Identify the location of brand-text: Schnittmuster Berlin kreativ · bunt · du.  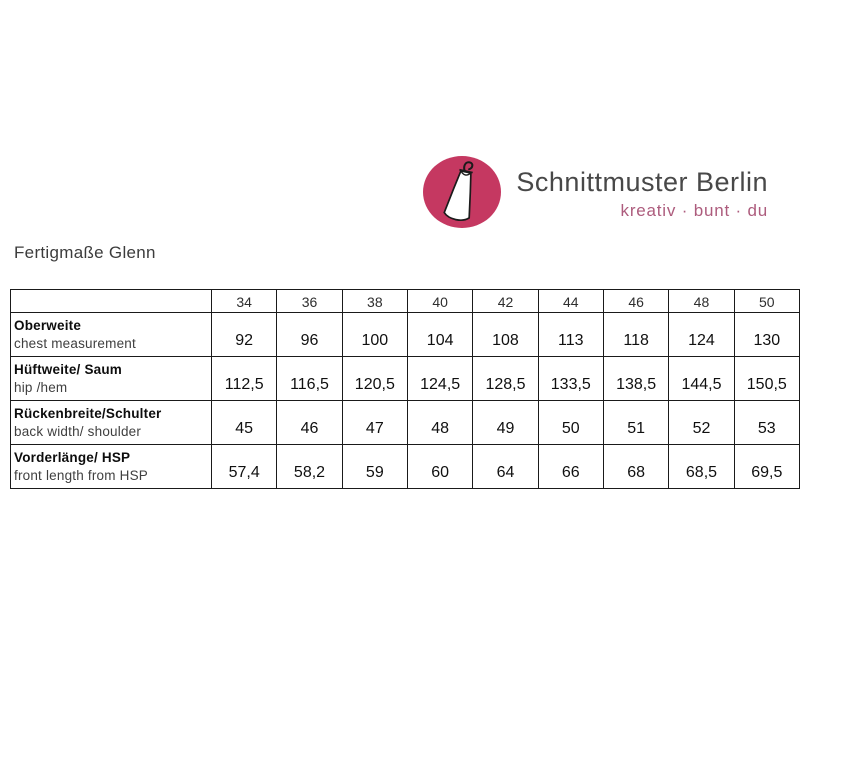
(642, 194).